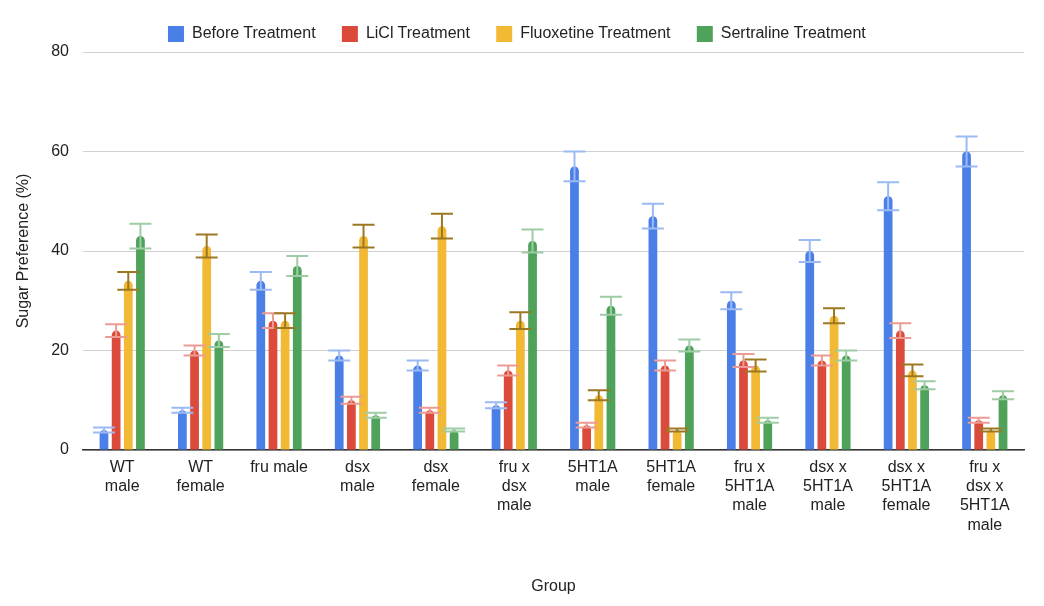  What do you see at coordinates (60, 349) in the screenshot?
I see `y-tick-label: 20` at bounding box center [60, 349].